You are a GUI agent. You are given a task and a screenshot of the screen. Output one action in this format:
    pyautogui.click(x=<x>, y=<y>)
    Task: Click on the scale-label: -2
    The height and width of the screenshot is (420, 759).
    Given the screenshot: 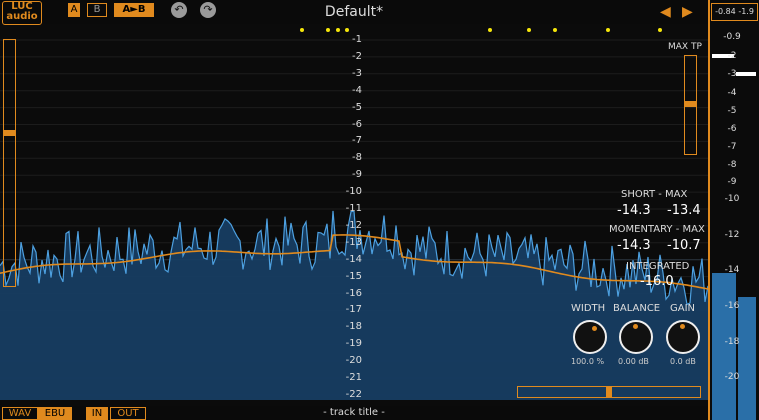 What is the action you would take?
    pyautogui.click(x=357, y=56)
    